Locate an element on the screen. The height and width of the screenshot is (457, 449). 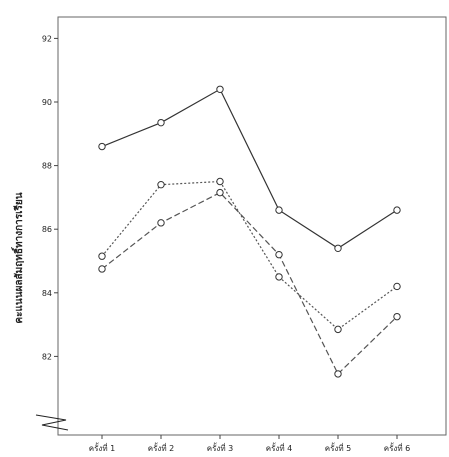
x-tick-label: ครั้งที่ 1 is located at coordinates (102, 447).